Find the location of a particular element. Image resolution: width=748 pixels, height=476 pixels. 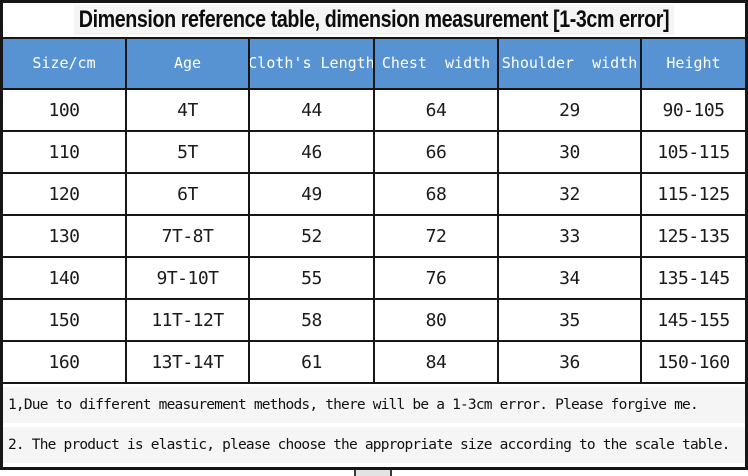

cropped-row-fragment is located at coordinates (373, 473).